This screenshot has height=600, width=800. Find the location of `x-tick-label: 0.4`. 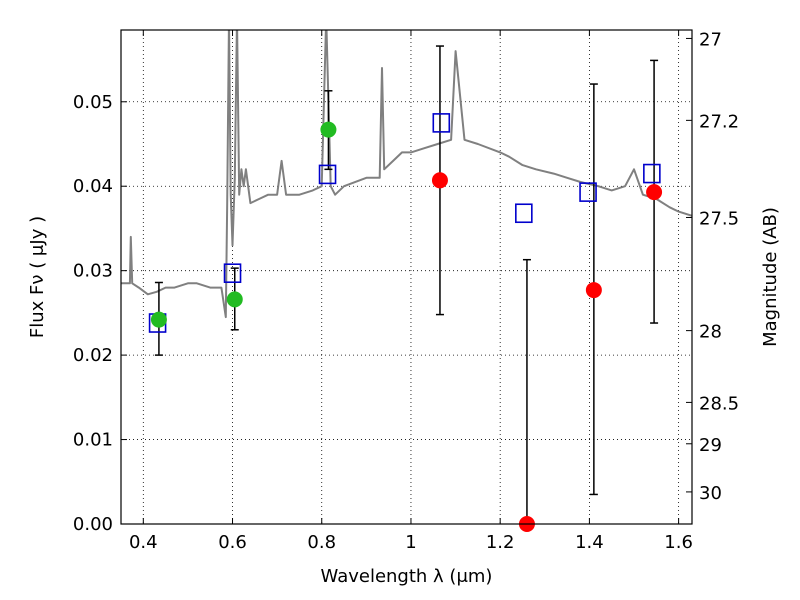

x-tick-label: 0.4 is located at coordinates (143, 542).